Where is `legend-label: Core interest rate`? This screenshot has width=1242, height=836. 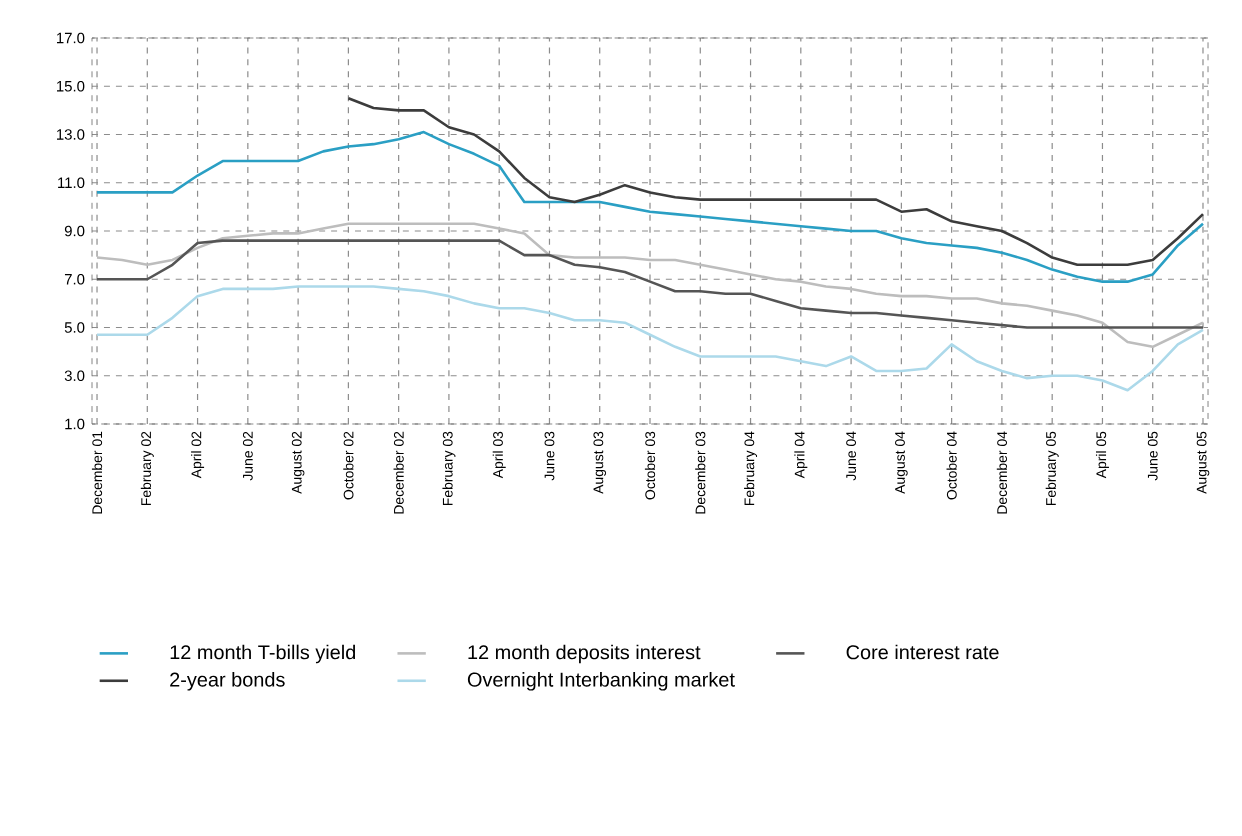 legend-label: Core interest rate is located at coordinates (922, 652).